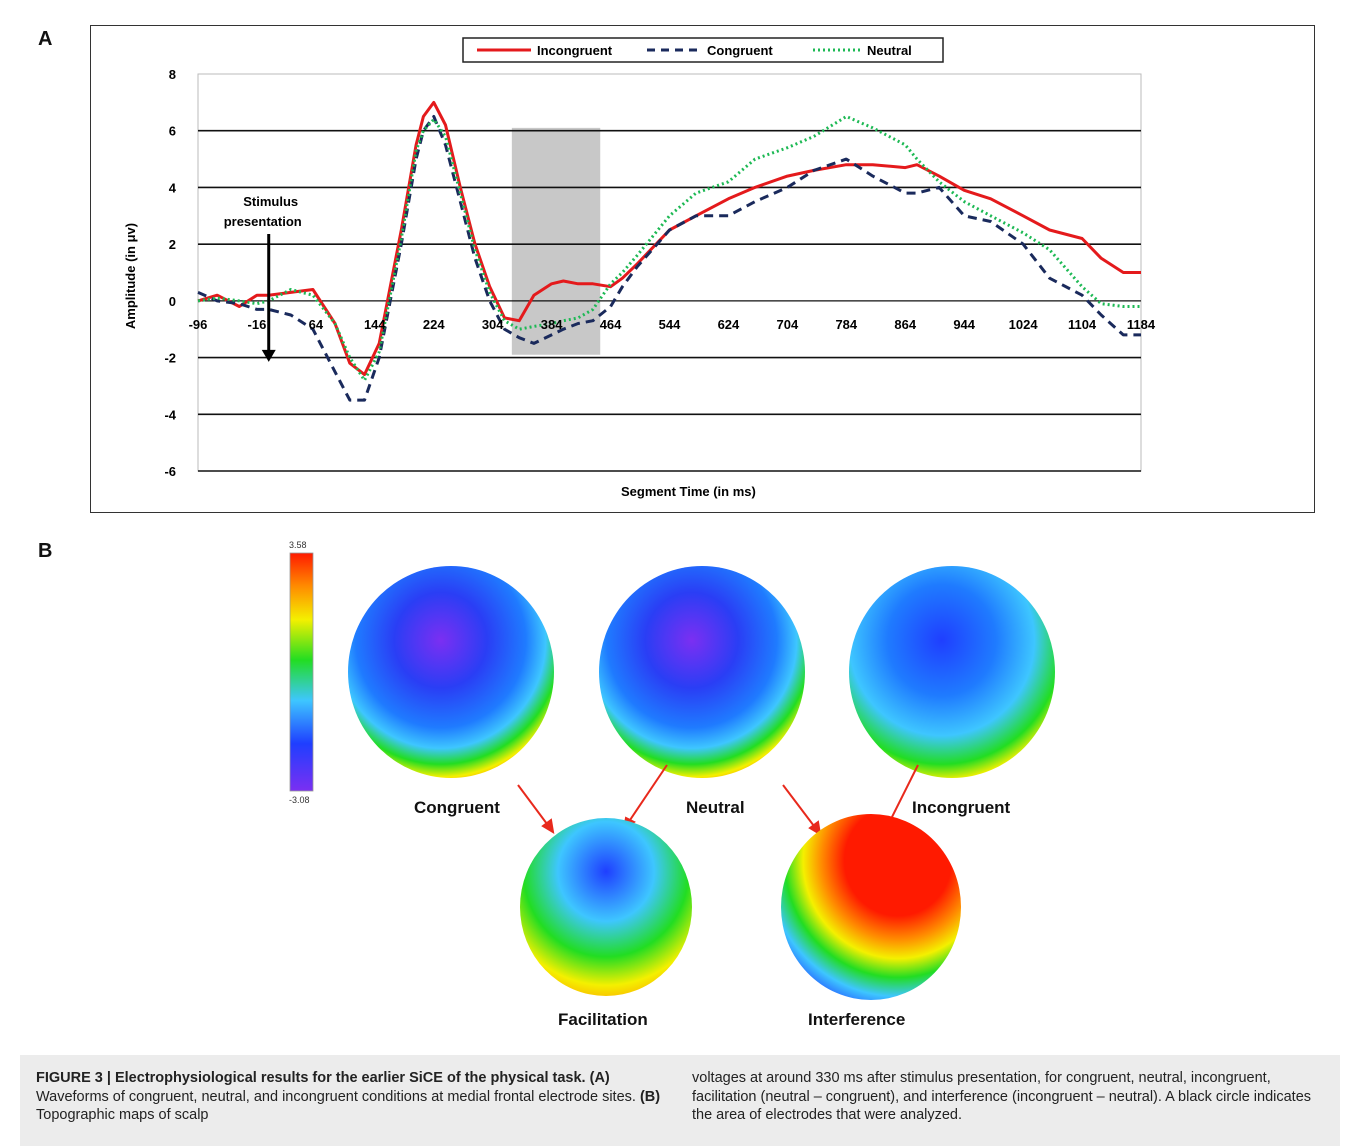 This screenshot has height=1146, width=1349. I want to click on y-axis-title: Amplitude (in μv), so click(130, 276).